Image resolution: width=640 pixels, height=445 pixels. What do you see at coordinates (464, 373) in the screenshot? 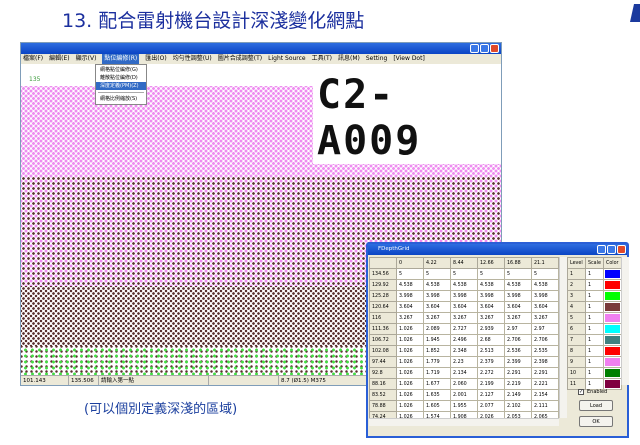
I see `table-cell: 2.134` at bounding box center [464, 373].